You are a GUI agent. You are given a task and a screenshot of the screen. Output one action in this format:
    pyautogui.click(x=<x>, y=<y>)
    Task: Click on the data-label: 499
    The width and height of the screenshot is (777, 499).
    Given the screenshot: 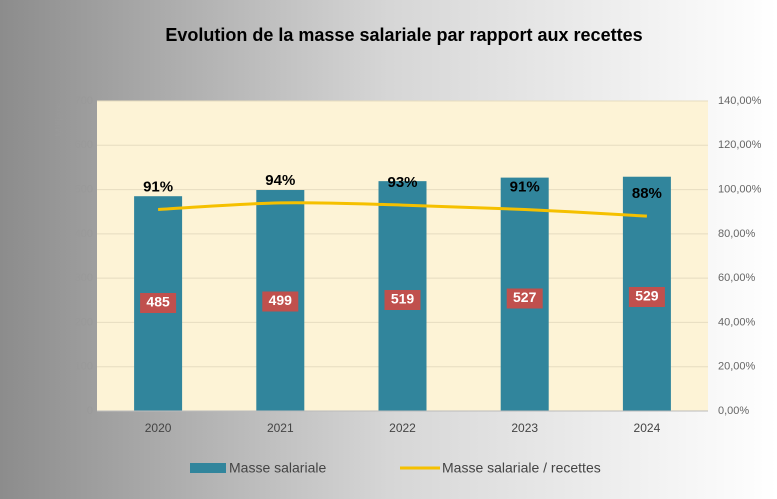 What is the action you would take?
    pyautogui.click(x=281, y=300)
    